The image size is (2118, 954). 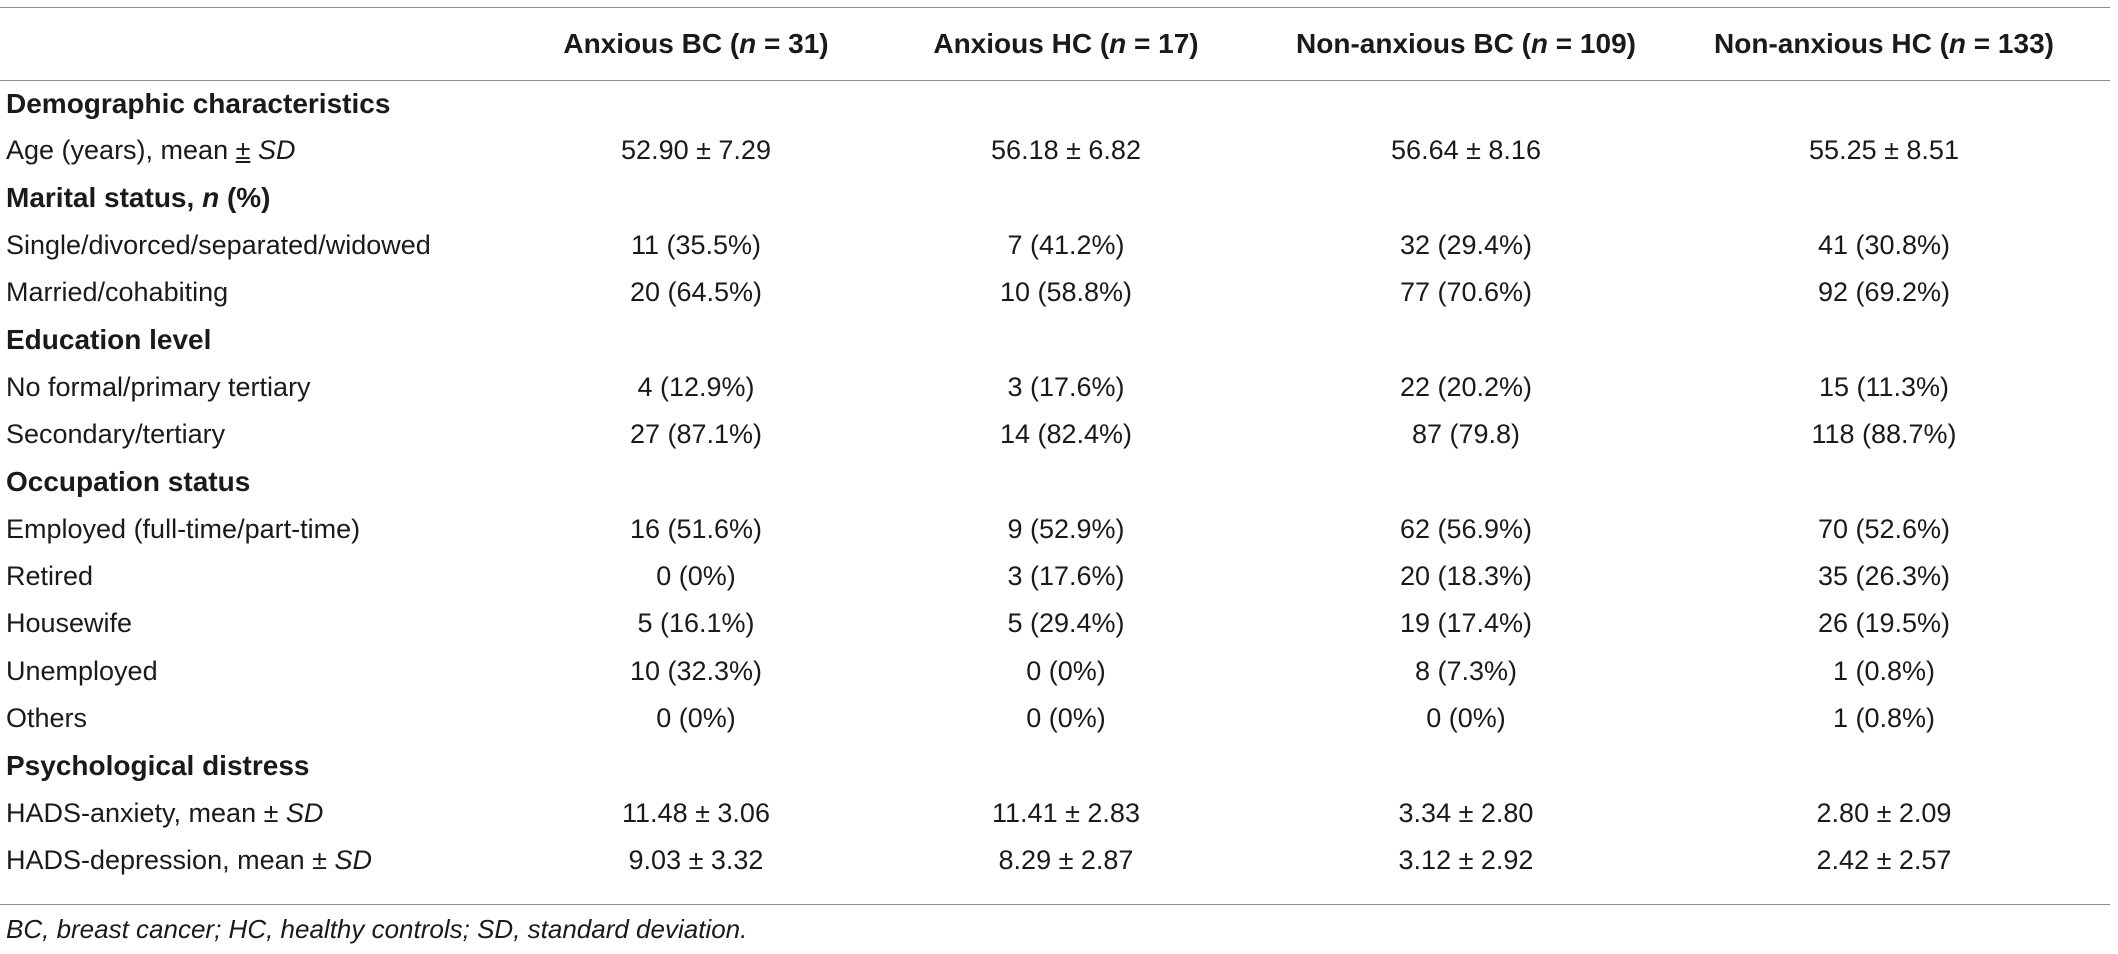 What do you see at coordinates (1884, 576) in the screenshot?
I see `cell: 35 (26.3%)` at bounding box center [1884, 576].